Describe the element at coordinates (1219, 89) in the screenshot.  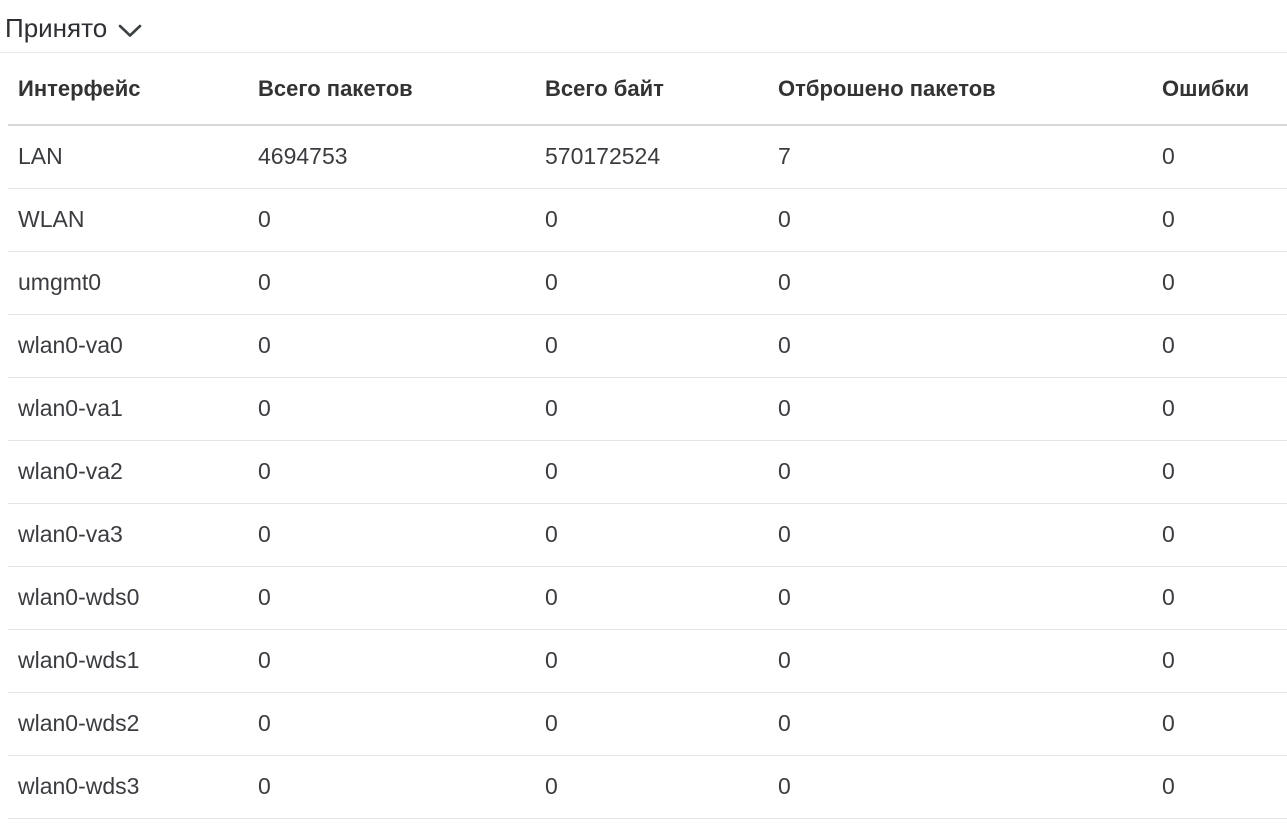
I see `column-header-errors: Ошибки` at that location.